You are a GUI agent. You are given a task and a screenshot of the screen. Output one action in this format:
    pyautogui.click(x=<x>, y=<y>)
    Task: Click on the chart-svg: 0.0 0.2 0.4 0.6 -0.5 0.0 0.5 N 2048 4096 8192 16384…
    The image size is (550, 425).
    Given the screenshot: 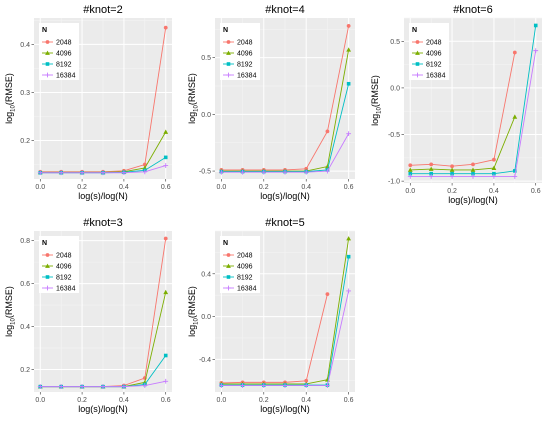 What is the action you would take?
    pyautogui.click(x=271, y=102)
    